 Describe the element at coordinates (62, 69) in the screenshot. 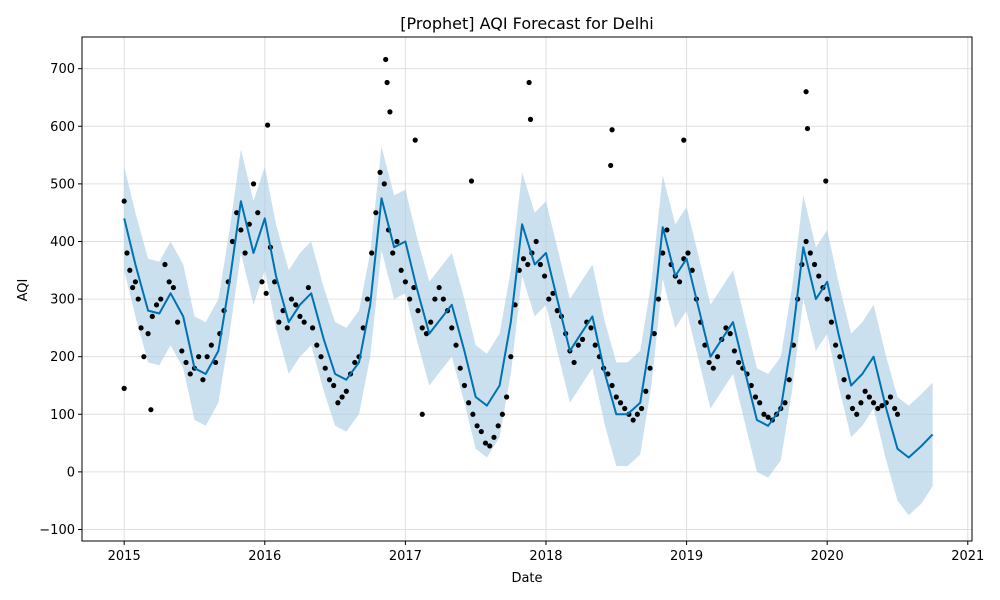

I see `y-tick-label: 700` at that location.